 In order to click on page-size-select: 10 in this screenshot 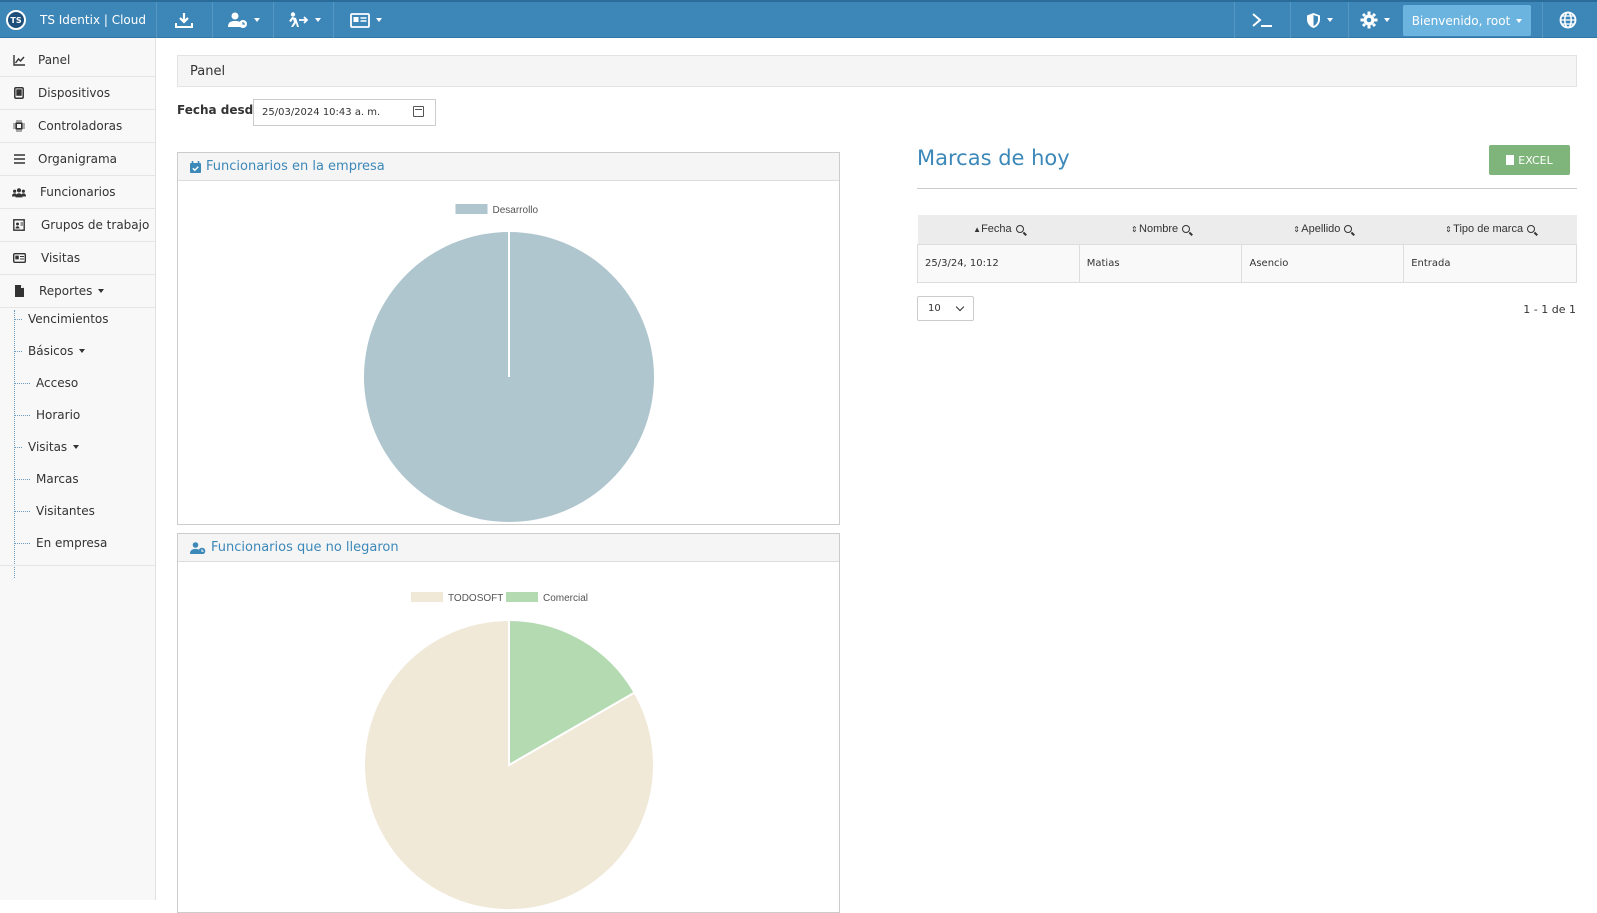, I will do `click(945, 308)`.